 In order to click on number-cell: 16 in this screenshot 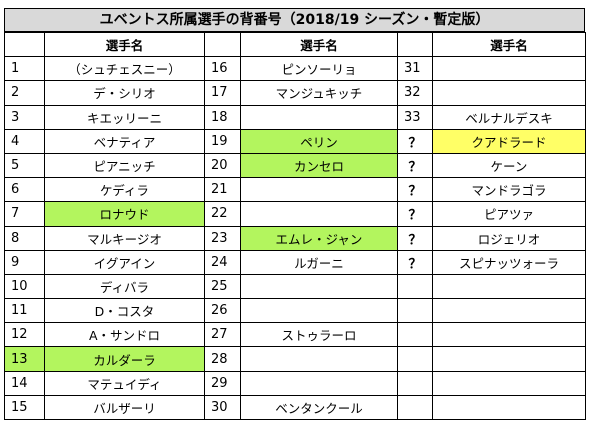, I will do `click(222, 69)`.